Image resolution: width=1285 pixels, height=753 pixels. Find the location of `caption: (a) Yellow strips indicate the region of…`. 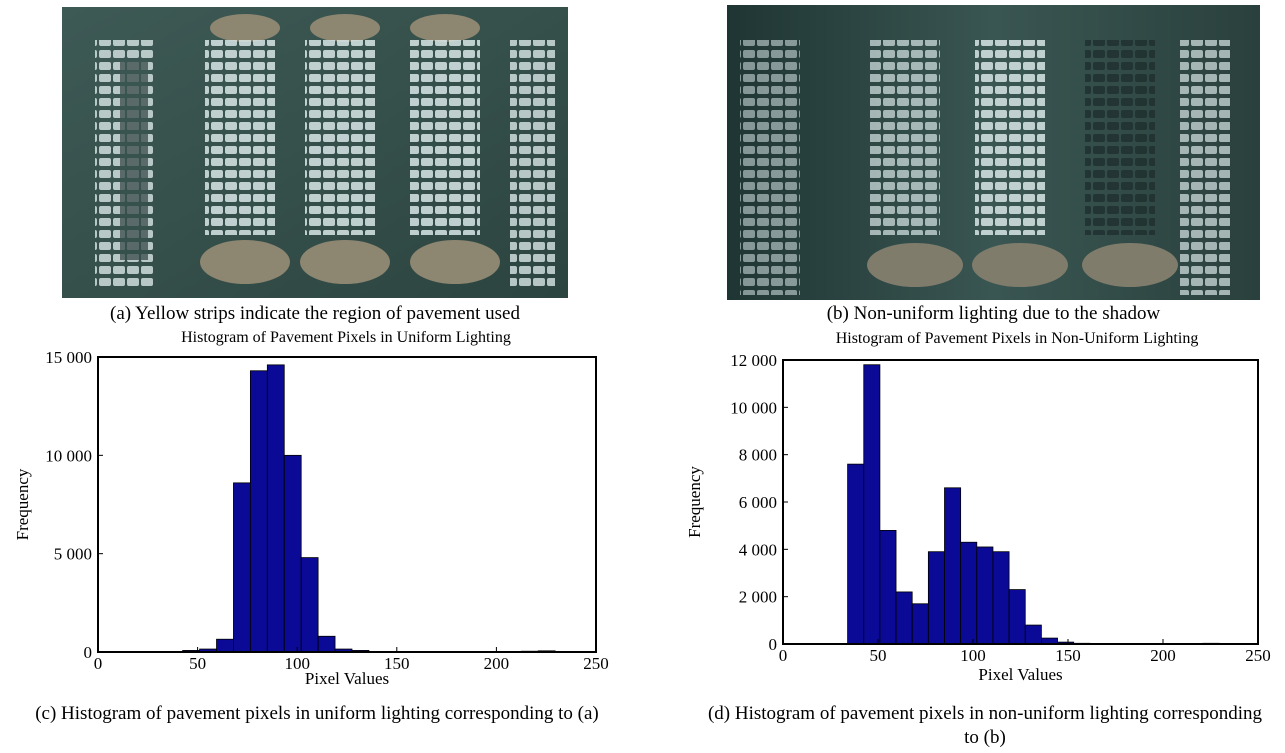

caption: (a) Yellow strips indicate the region of… is located at coordinates (315, 313).